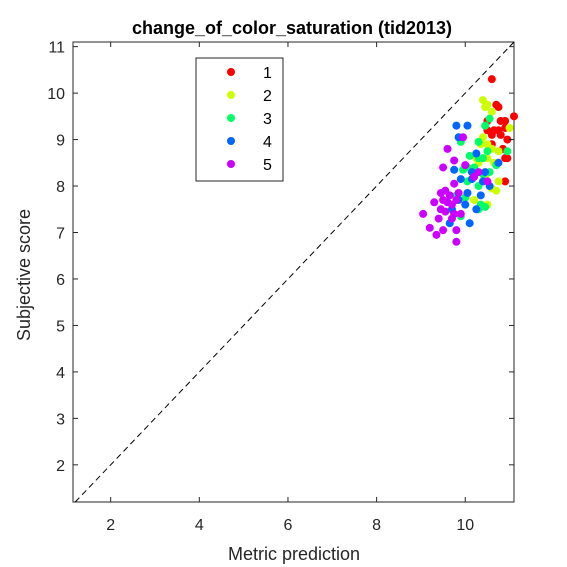 Image resolution: width=567 pixels, height=567 pixels. I want to click on chart-title: change_of_color_saturation (tid2013), so click(292, 28).